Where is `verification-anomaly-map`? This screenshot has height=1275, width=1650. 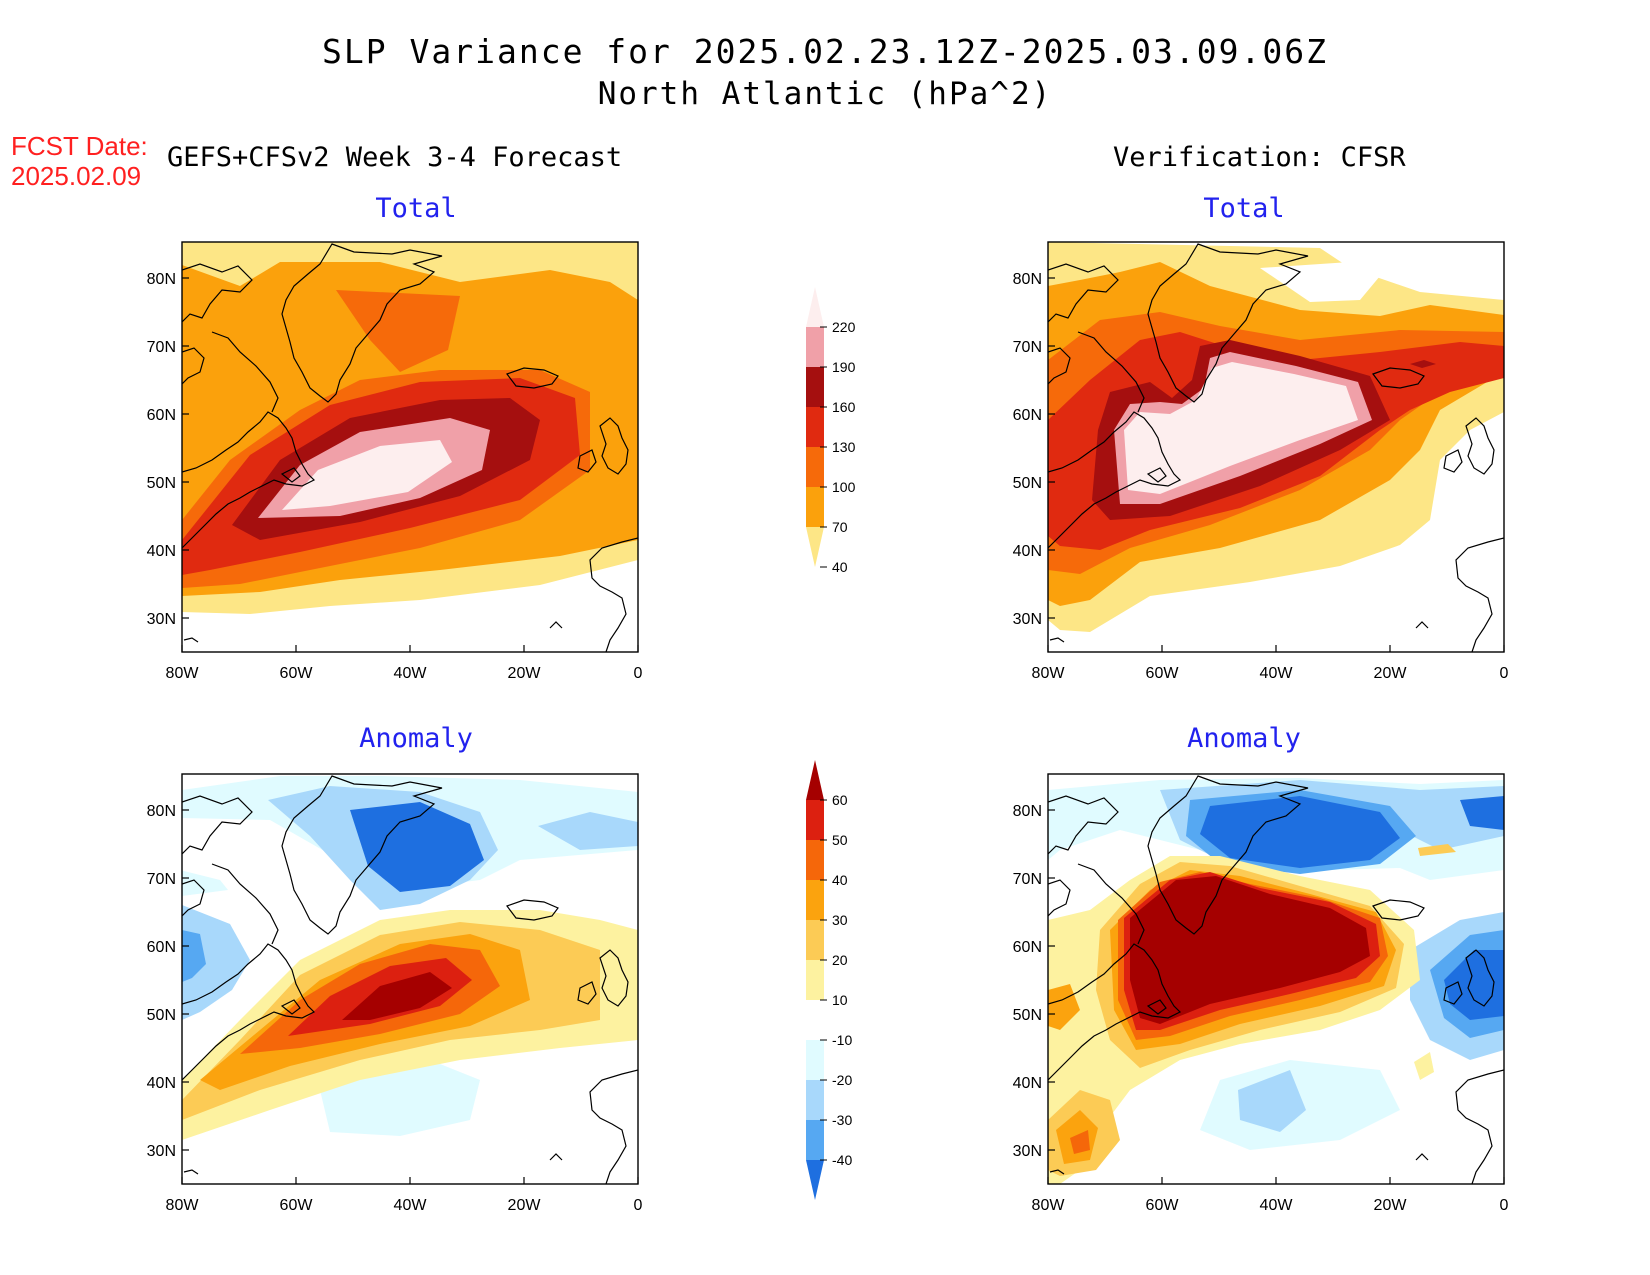 verification-anomaly-map is located at coordinates (1276, 979).